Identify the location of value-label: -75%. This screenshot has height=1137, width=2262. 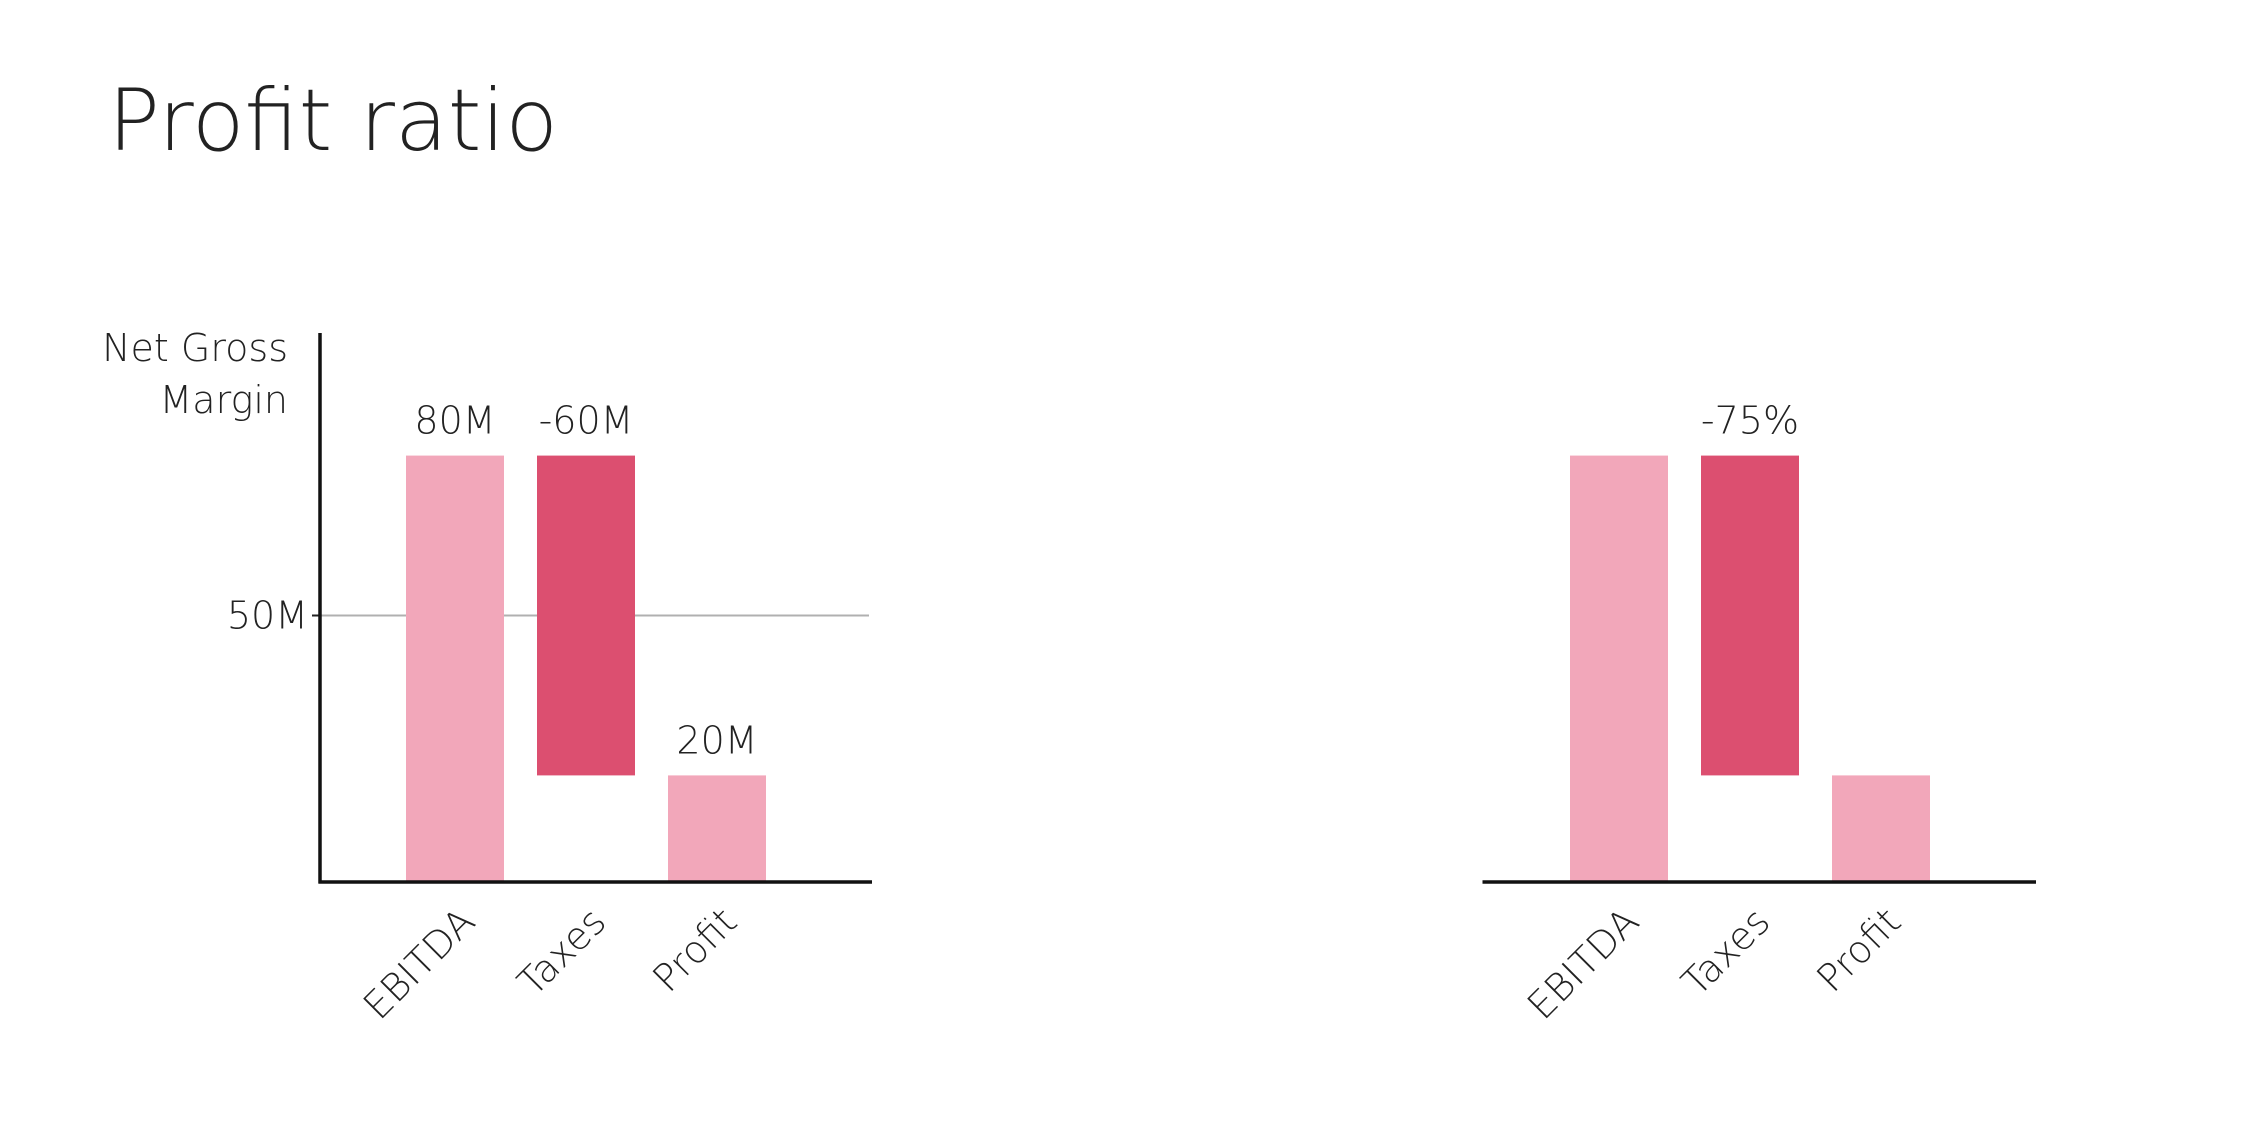
(1750, 421).